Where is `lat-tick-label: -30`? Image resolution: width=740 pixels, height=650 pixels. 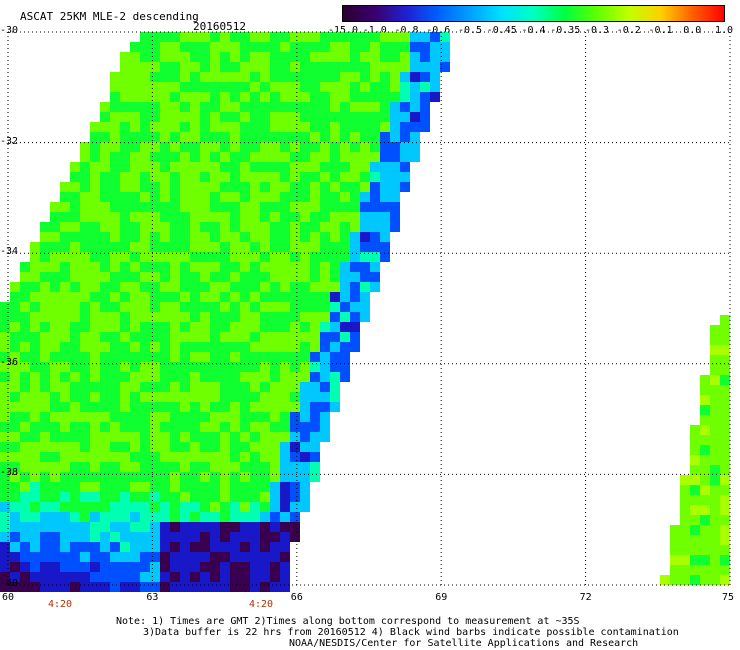 lat-tick-label: -30 is located at coordinates (9, 30).